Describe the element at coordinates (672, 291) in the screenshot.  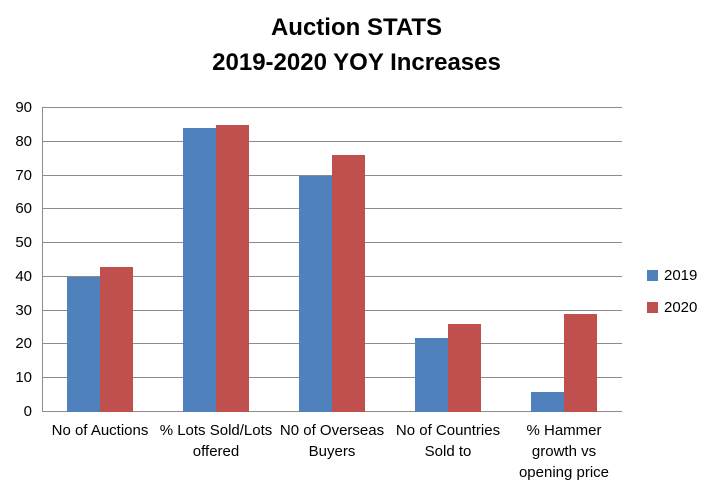
I see `legend: 2019 2020` at that location.